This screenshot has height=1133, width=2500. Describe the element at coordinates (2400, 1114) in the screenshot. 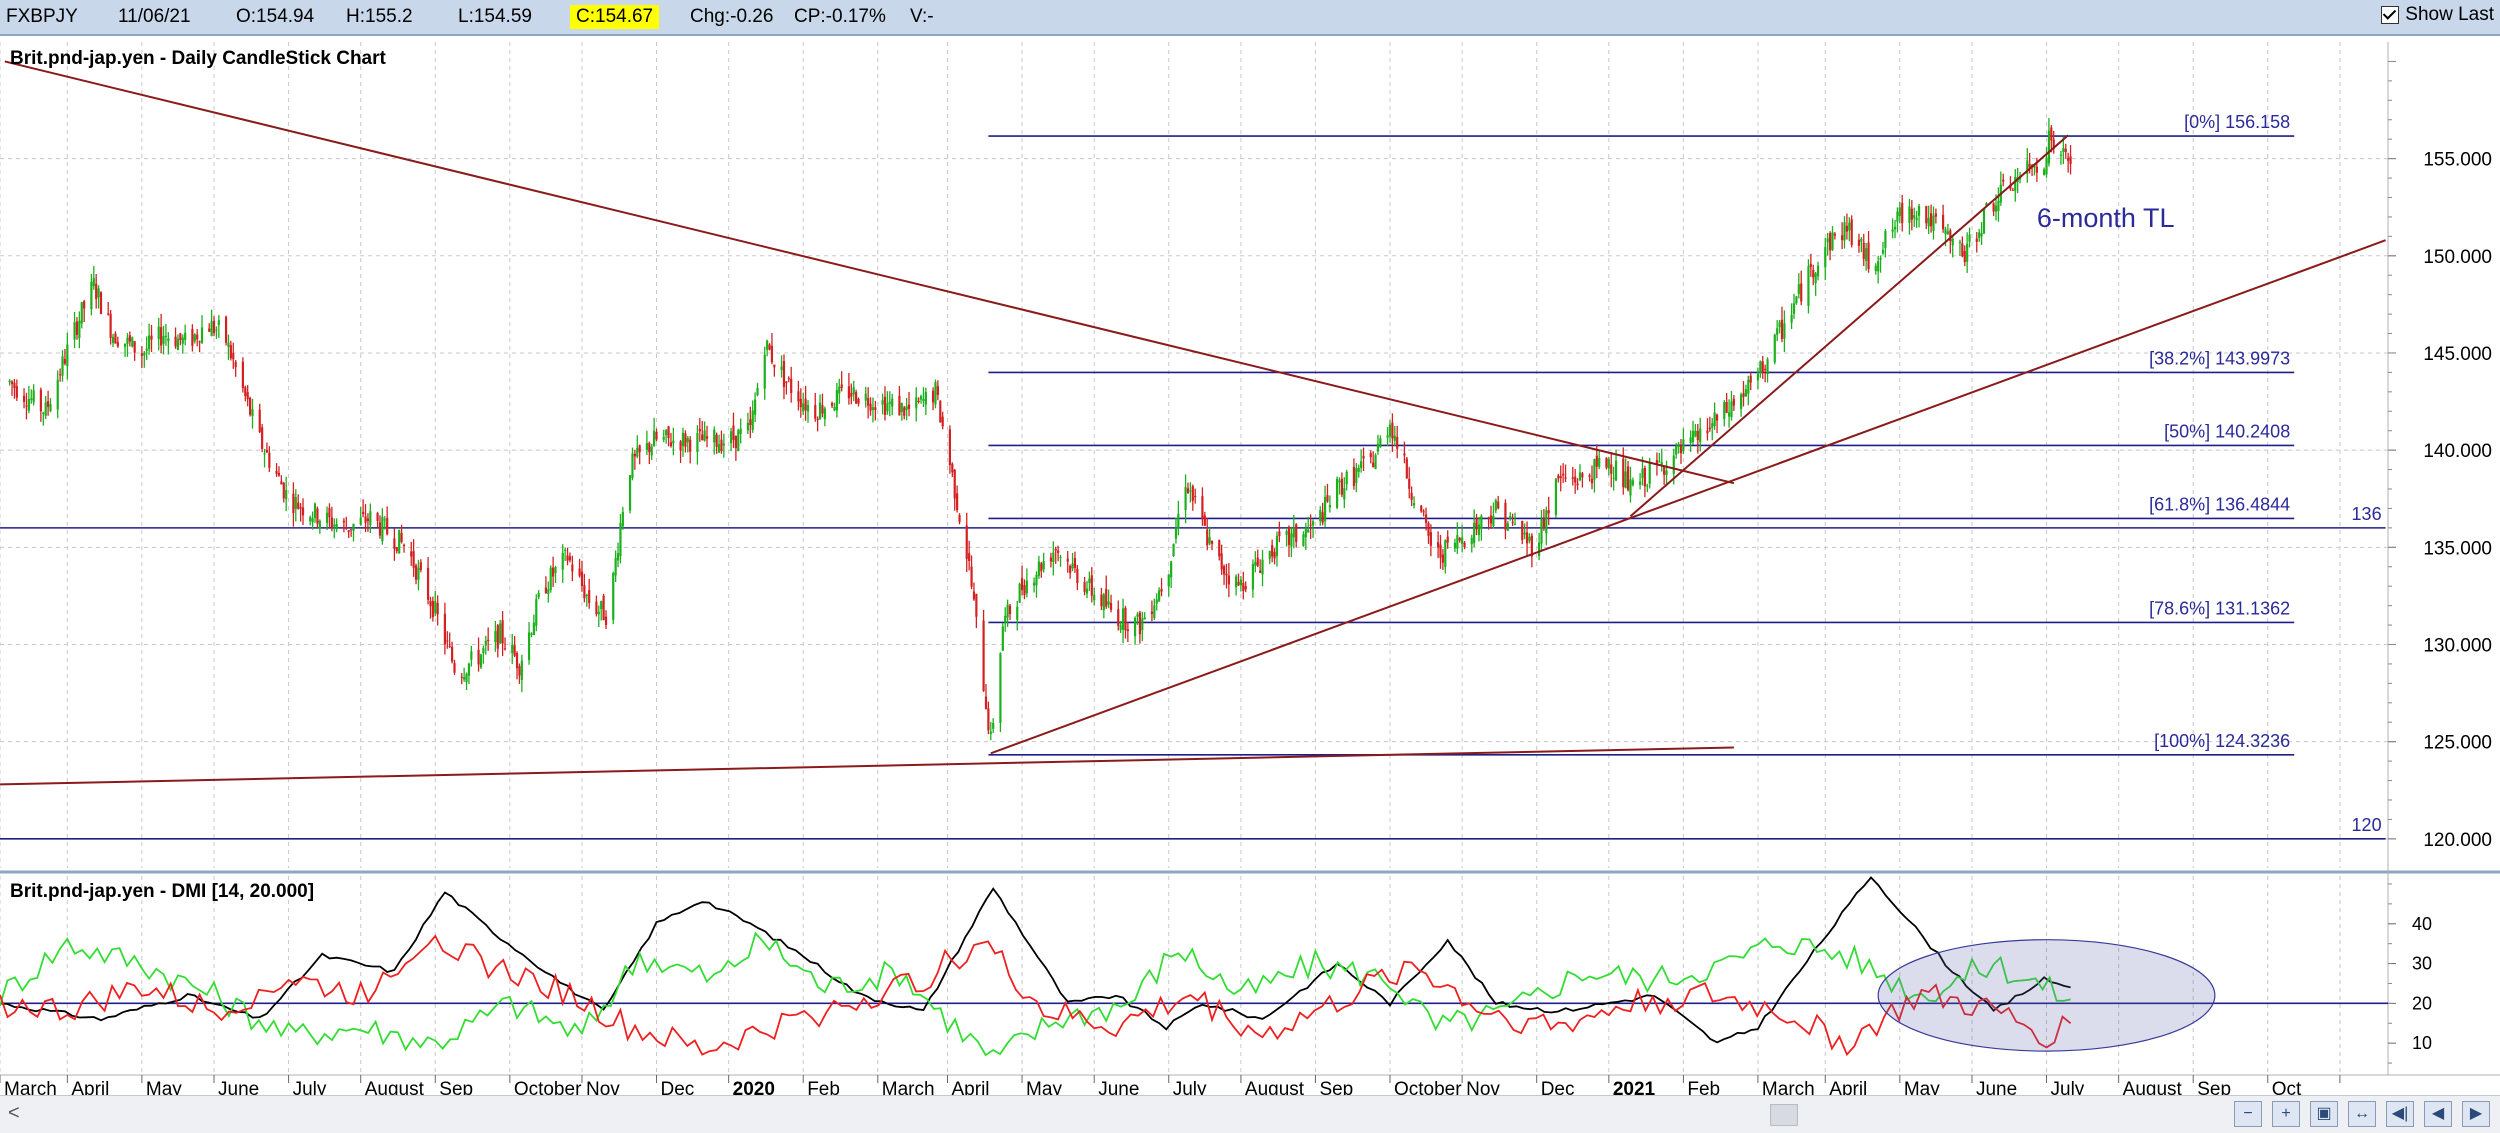

I see `first-bar-icon: ◀|` at that location.